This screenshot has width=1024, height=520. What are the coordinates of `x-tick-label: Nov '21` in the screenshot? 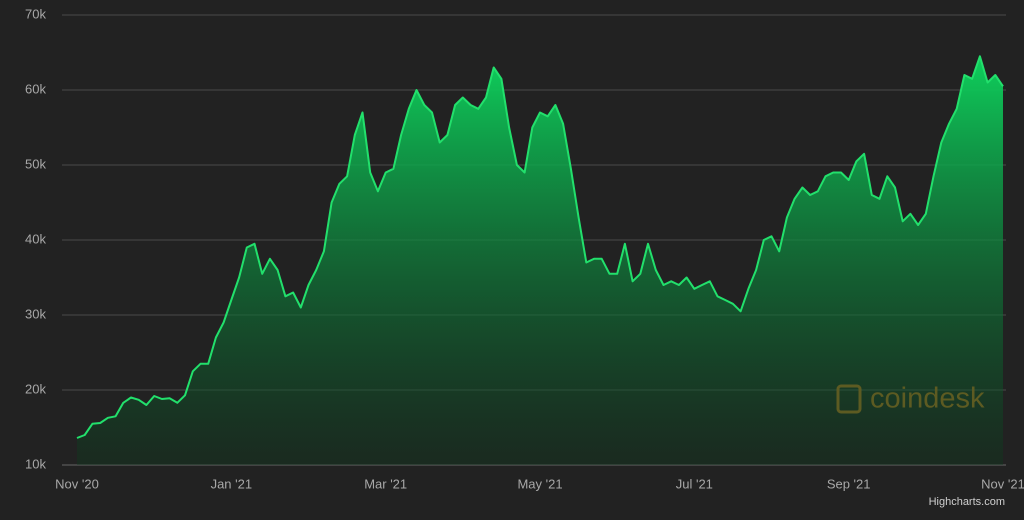 It's located at (1002, 483).